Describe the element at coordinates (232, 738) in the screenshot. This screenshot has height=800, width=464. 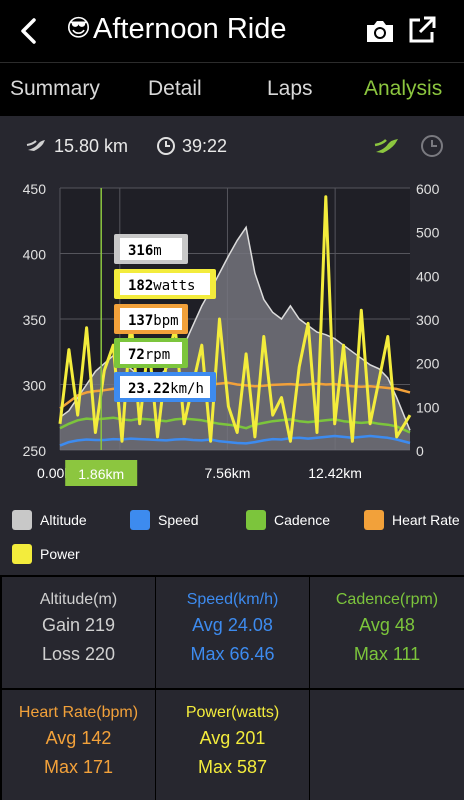
I see `summary-power-avg: Avg 201` at that location.